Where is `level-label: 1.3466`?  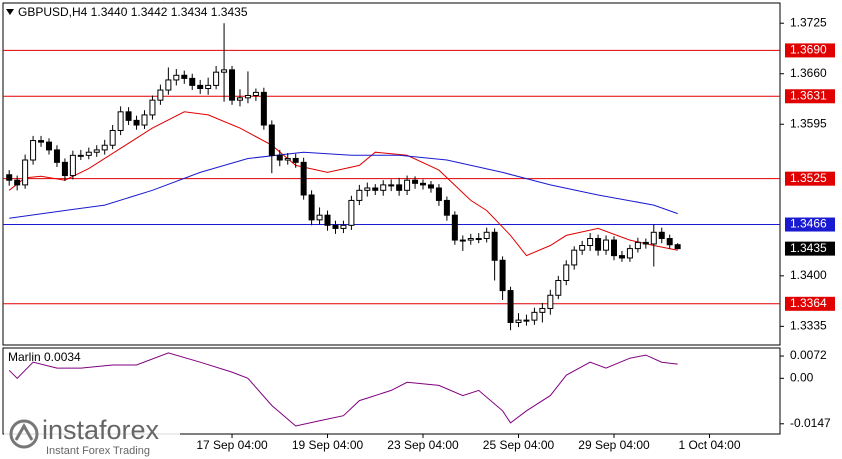 level-label: 1.3466 is located at coordinates (808, 224).